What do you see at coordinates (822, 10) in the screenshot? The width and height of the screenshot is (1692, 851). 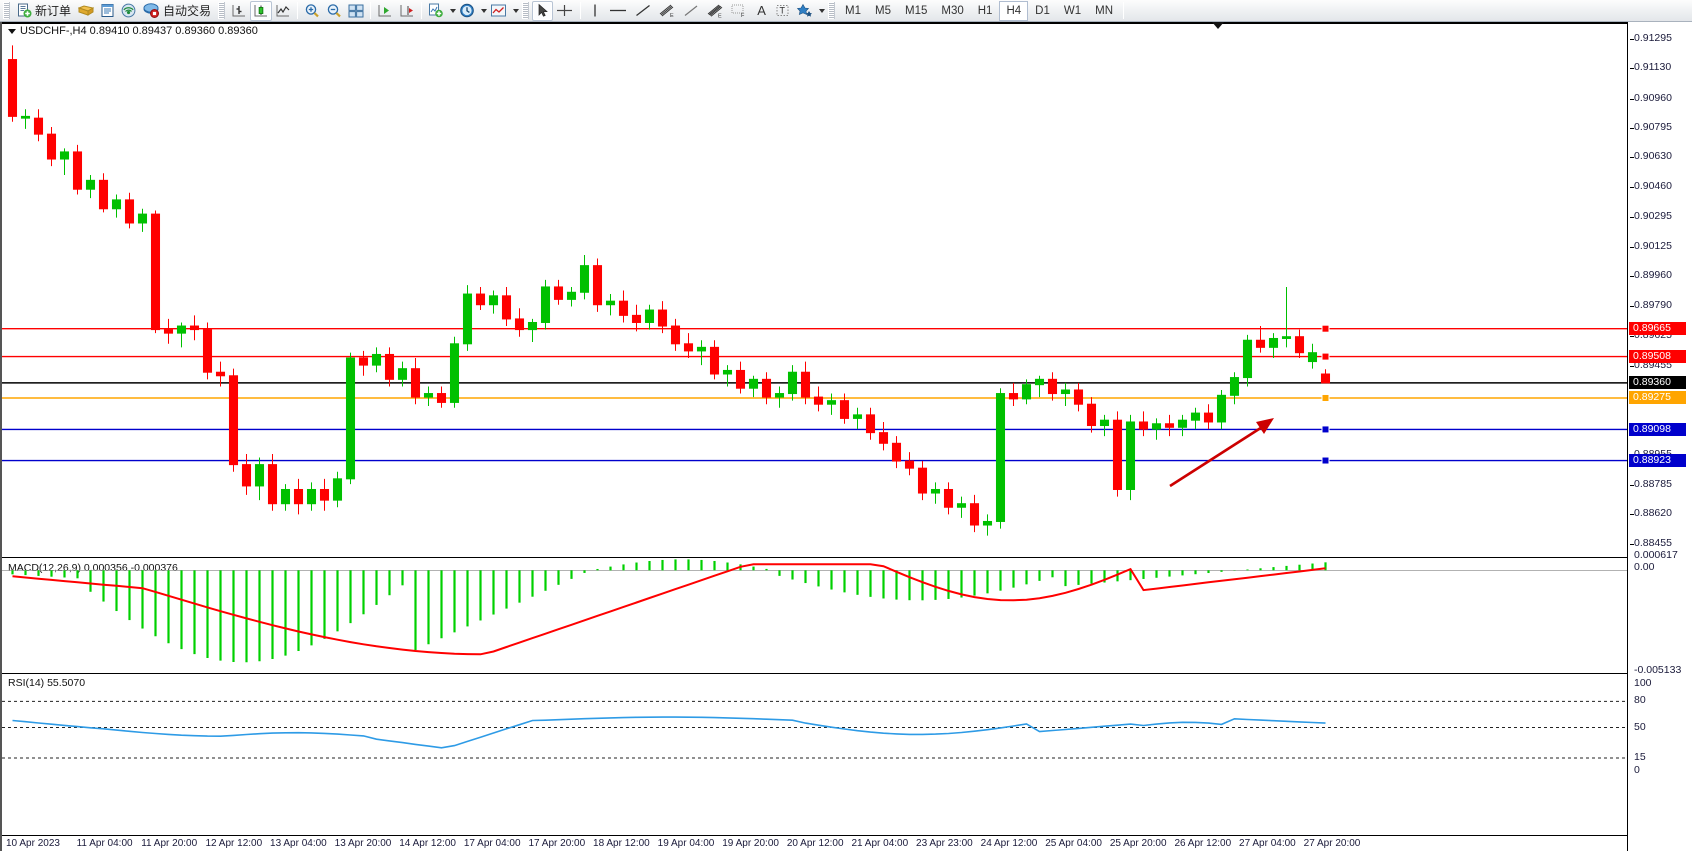 I see `objects-dropdown-caret` at bounding box center [822, 10].